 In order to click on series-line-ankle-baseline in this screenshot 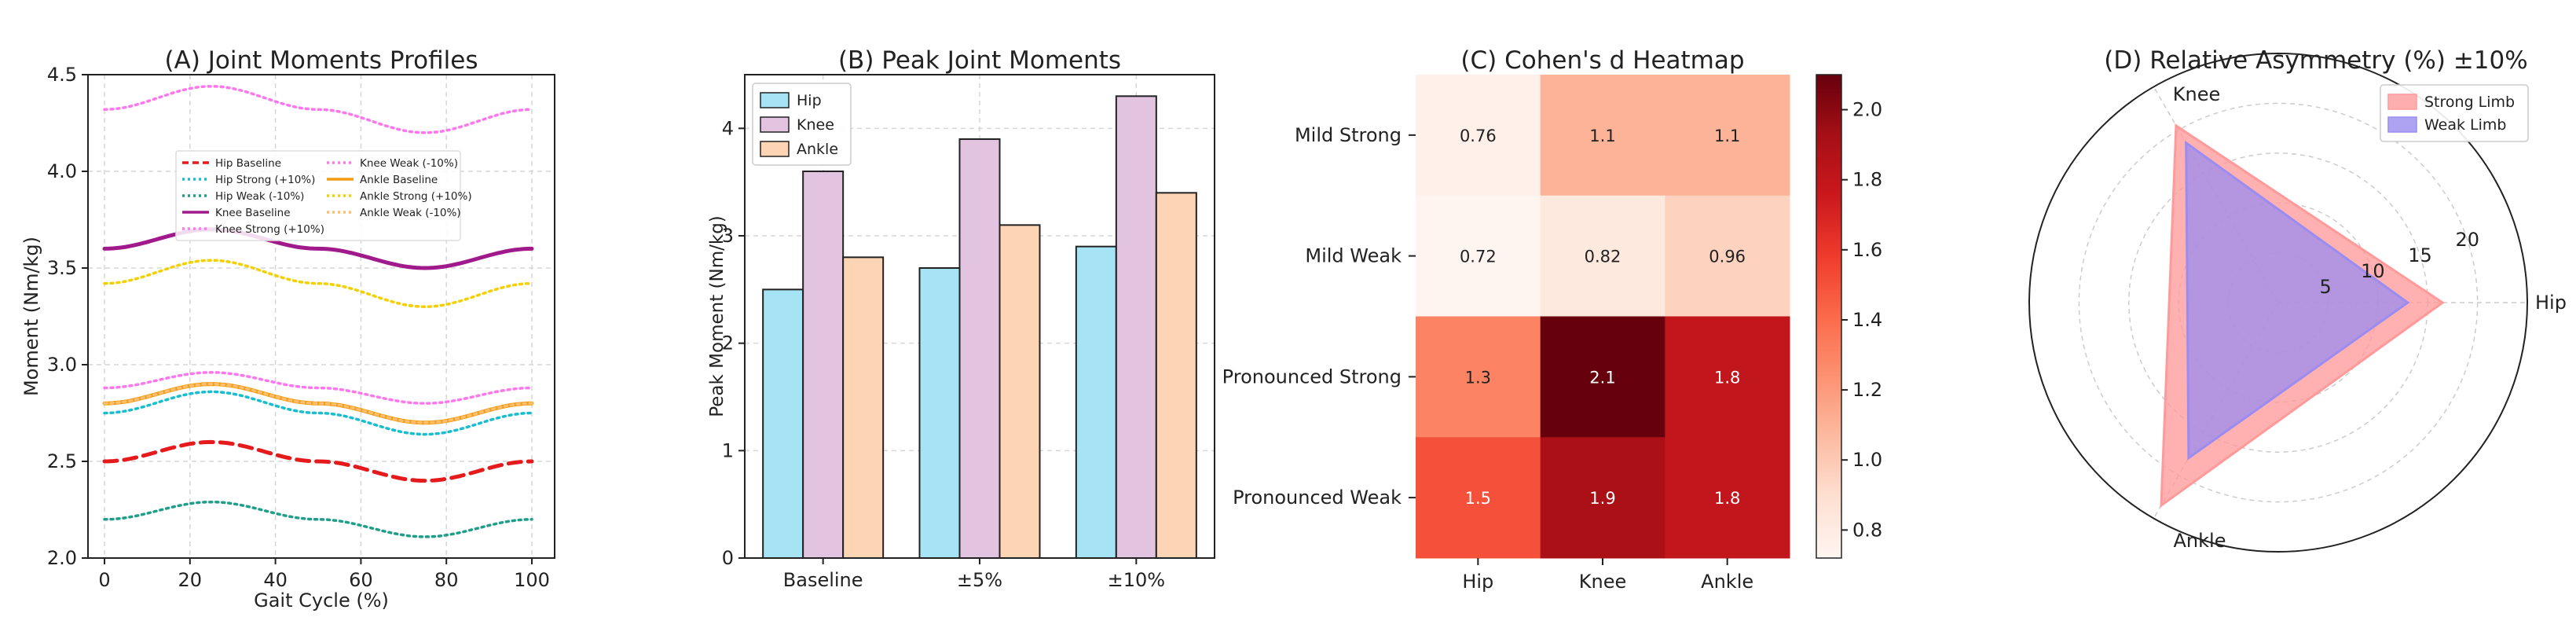, I will do `click(318, 403)`.